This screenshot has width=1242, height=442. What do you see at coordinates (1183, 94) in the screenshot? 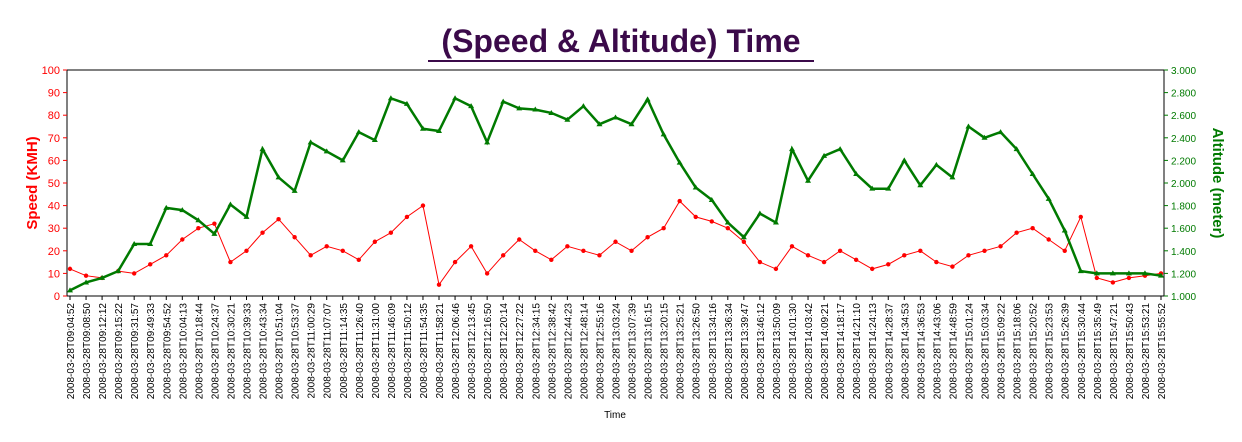
I see `y-right-tick-label: 2.800` at bounding box center [1183, 94].